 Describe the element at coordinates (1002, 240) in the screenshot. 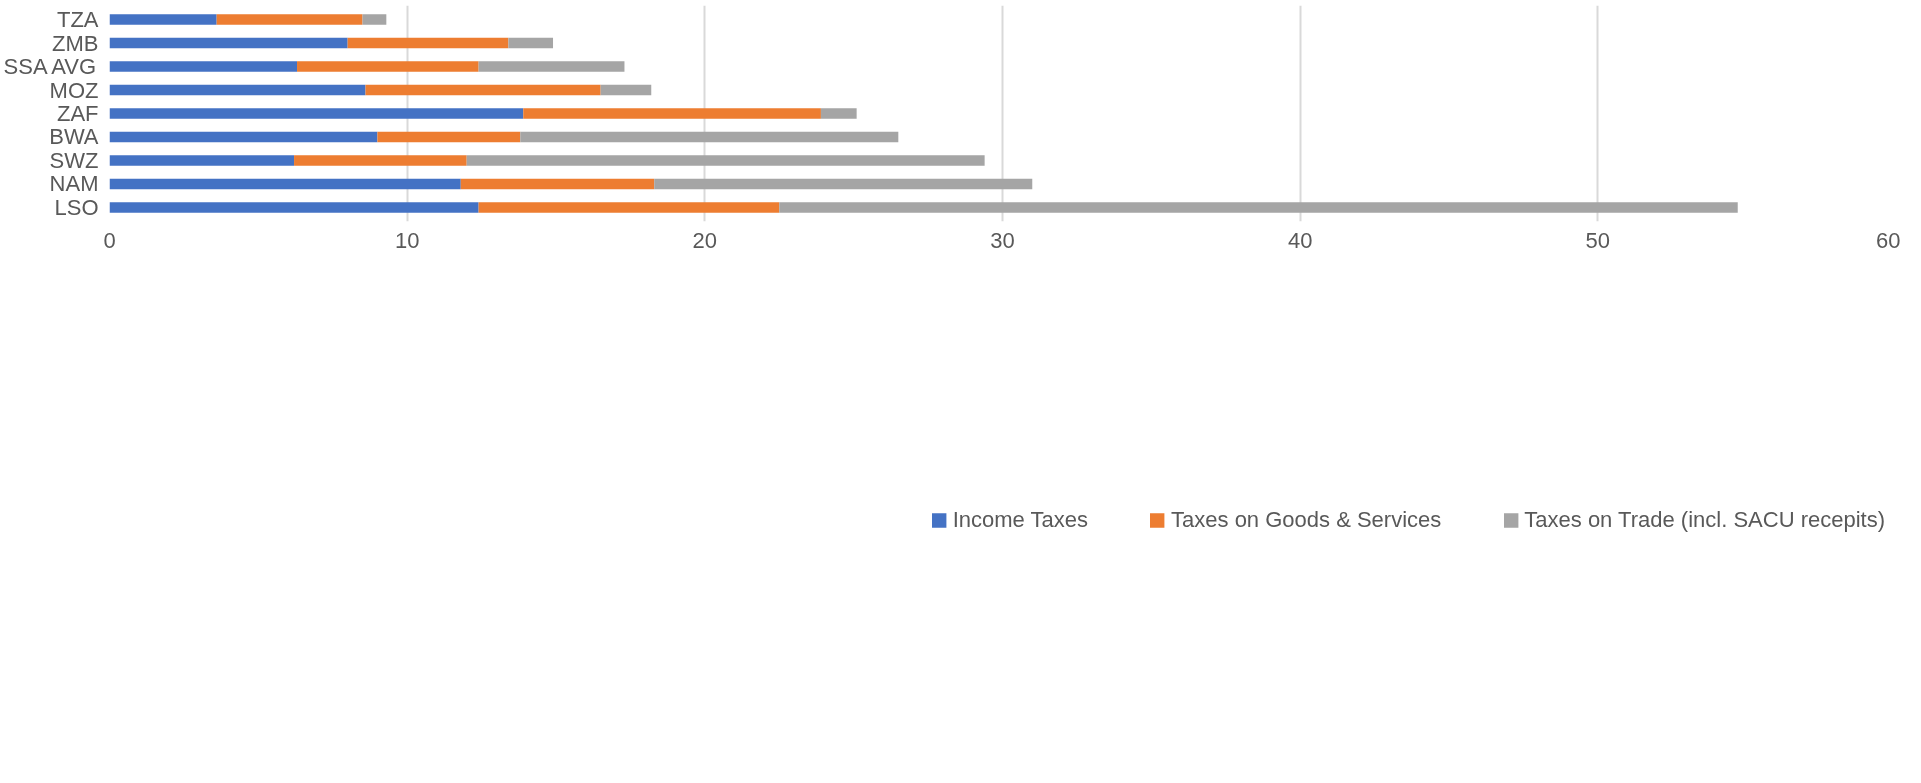

I see `x-tick-label: 30` at that location.